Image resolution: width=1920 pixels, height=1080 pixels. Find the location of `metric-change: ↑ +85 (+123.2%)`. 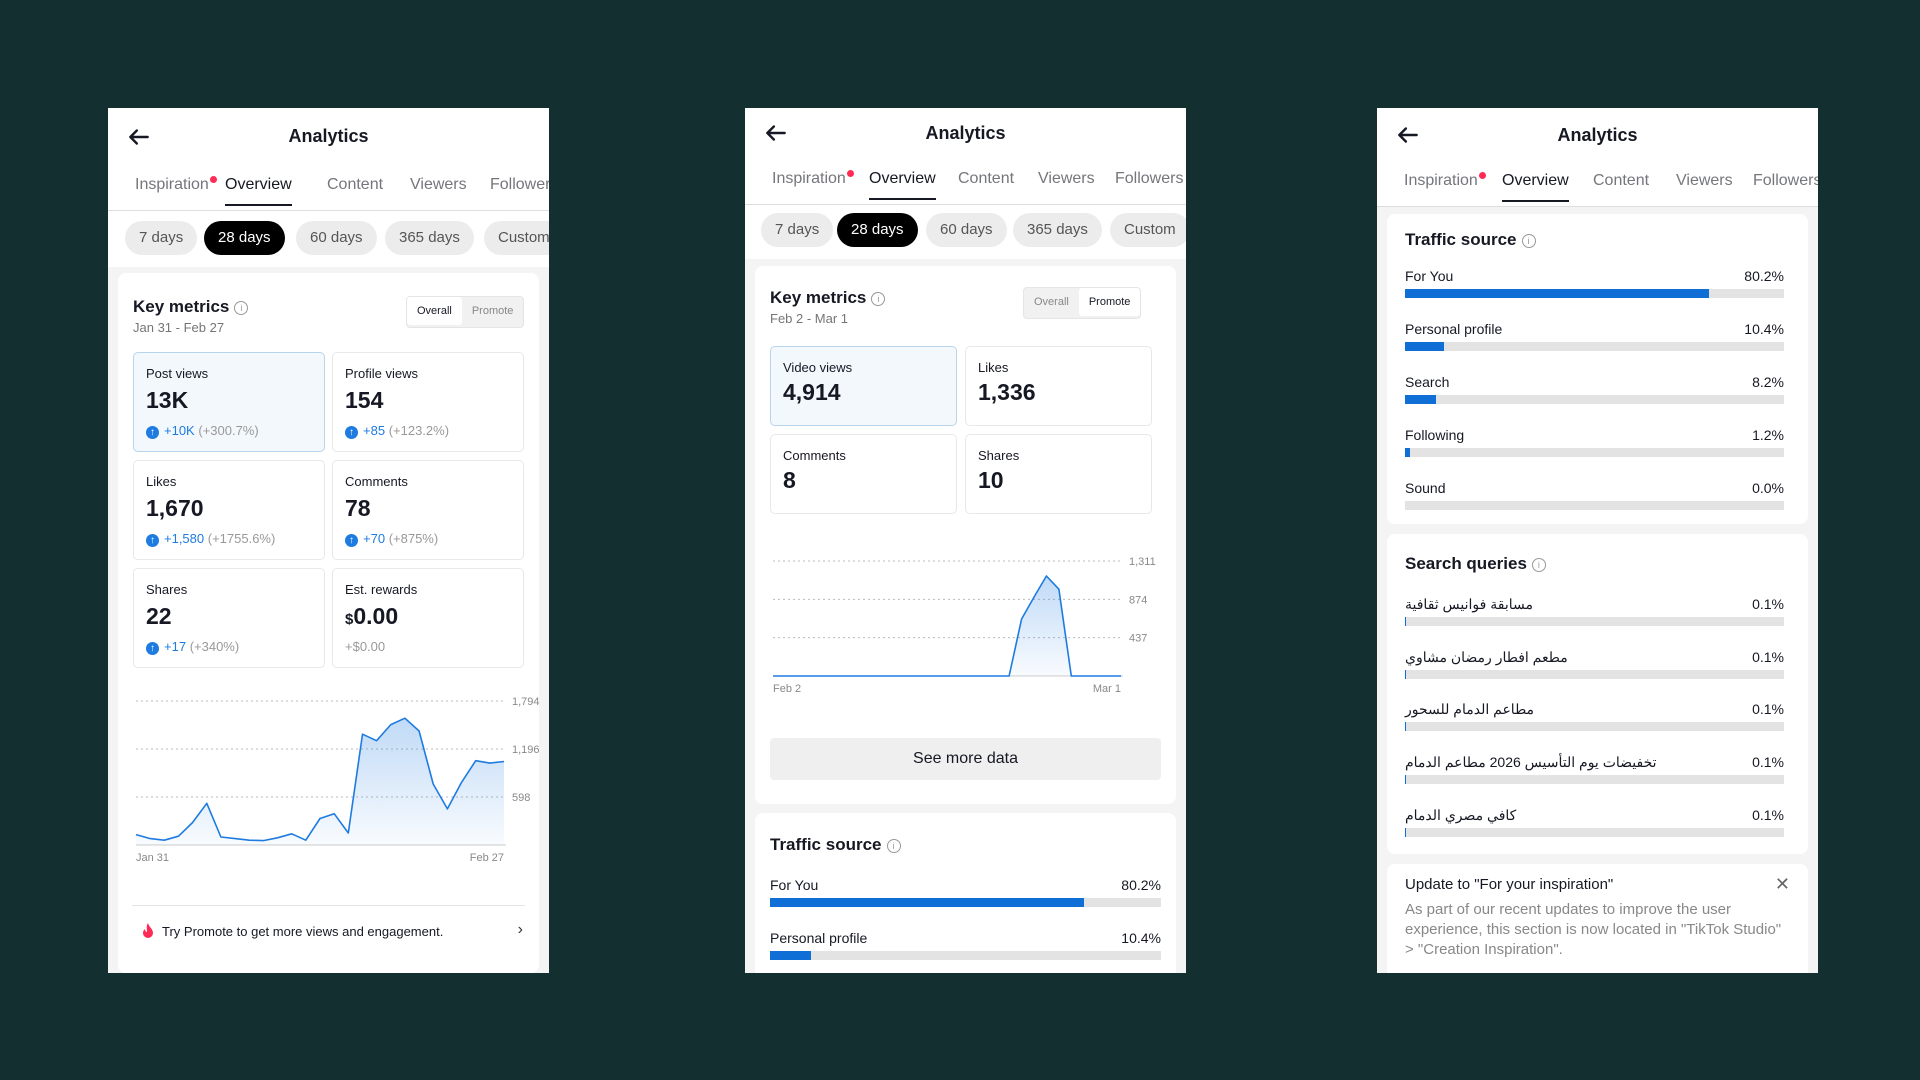

metric-change: ↑ +85 (+123.2%) is located at coordinates (397, 431).